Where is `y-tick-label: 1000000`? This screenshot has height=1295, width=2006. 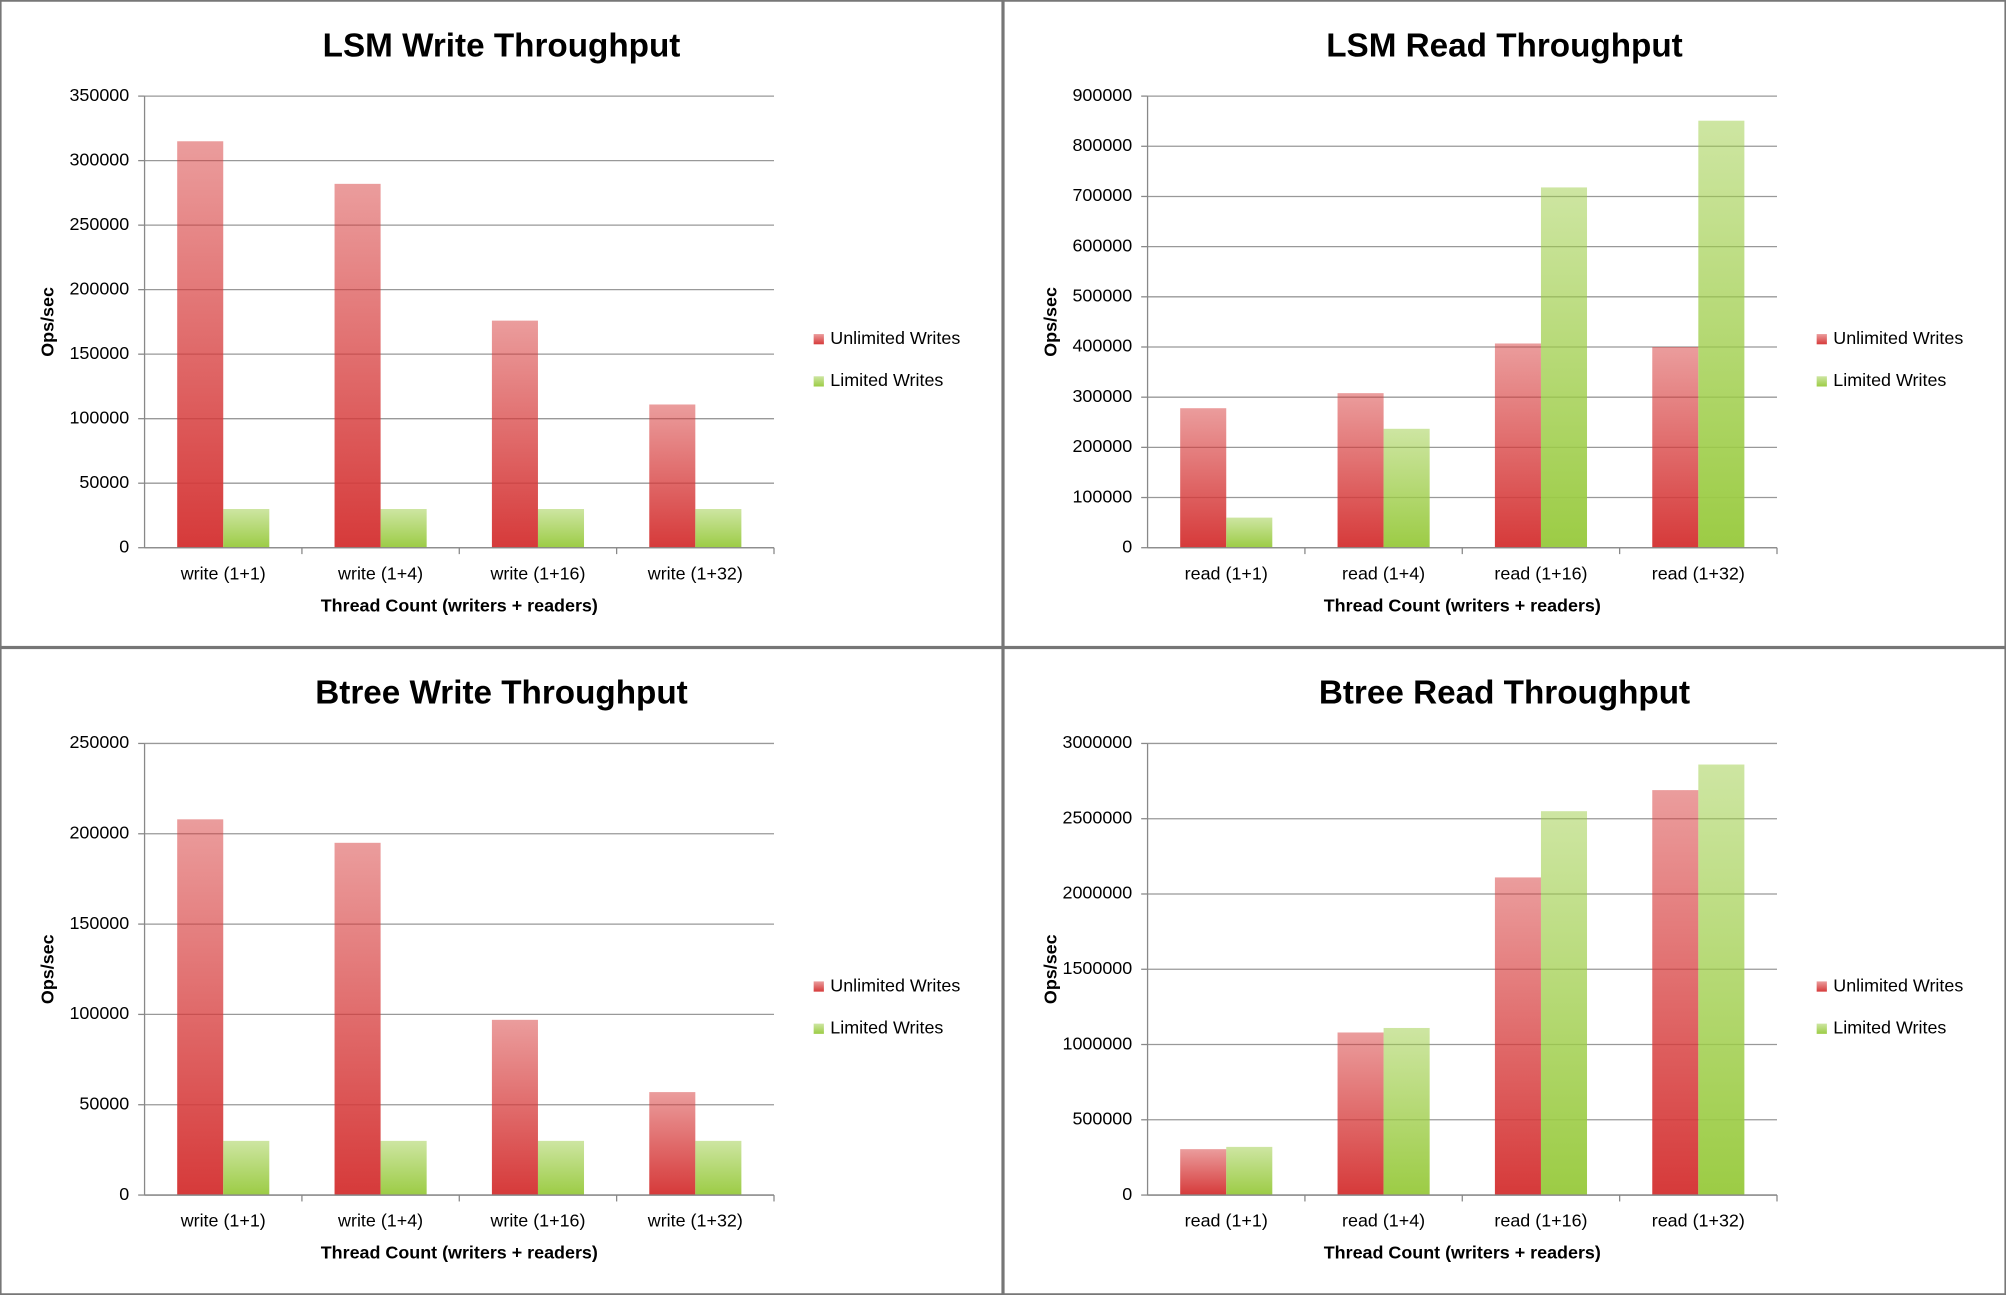
y-tick-label: 1000000 is located at coordinates (1097, 1043).